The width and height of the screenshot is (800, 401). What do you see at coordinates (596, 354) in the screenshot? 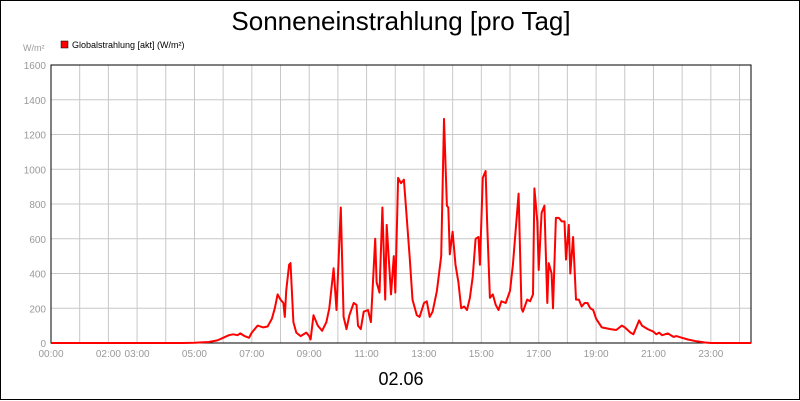
I see `x-tick-label: 19:00` at bounding box center [596, 354].